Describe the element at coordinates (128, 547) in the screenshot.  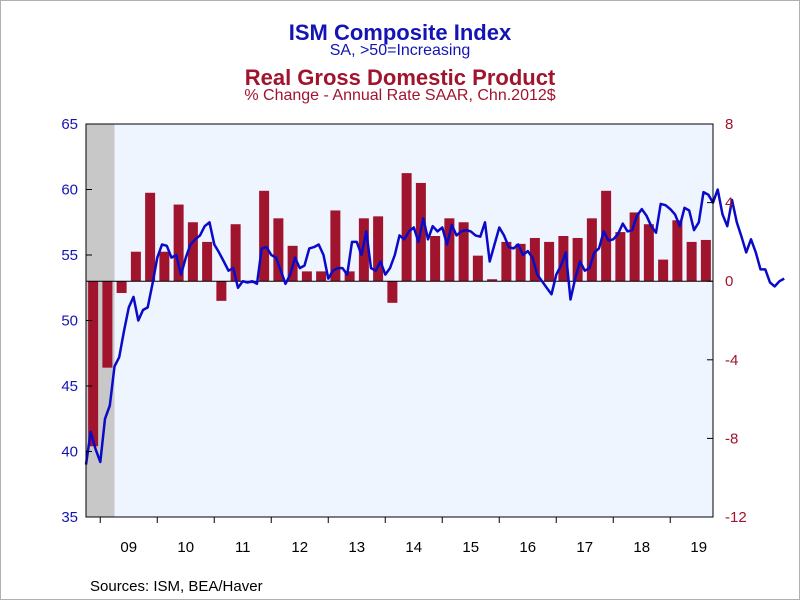
I see `x-tick-label: 09` at that location.